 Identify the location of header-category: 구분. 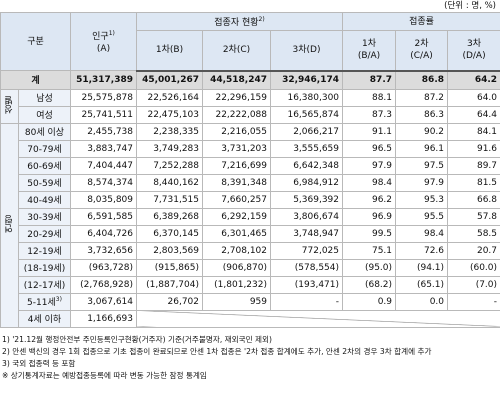
(35, 41).